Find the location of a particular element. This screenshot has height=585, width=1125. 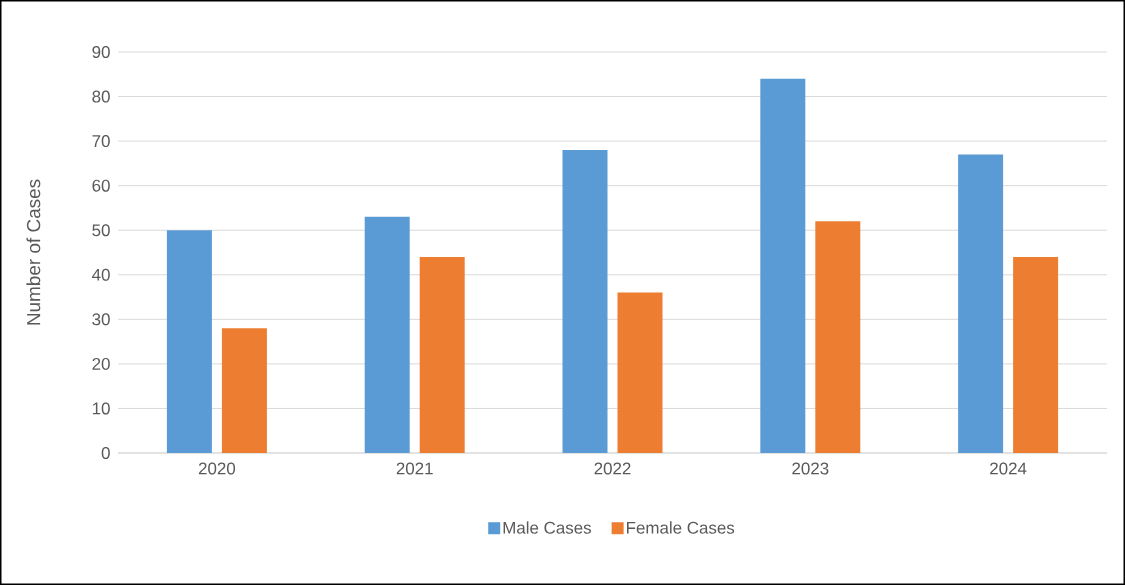

x-tick-label: 2021 is located at coordinates (414, 468).